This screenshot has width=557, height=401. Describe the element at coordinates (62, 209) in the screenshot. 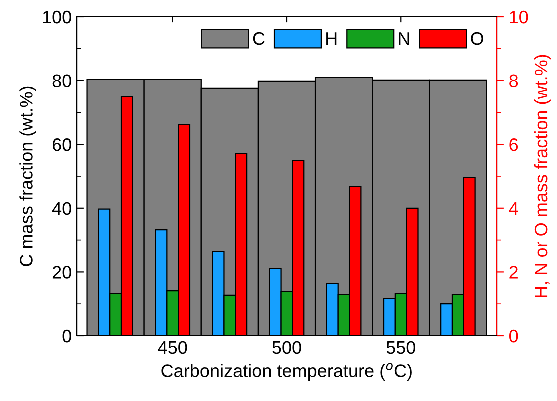

I see `y-tick-label: 40` at that location.